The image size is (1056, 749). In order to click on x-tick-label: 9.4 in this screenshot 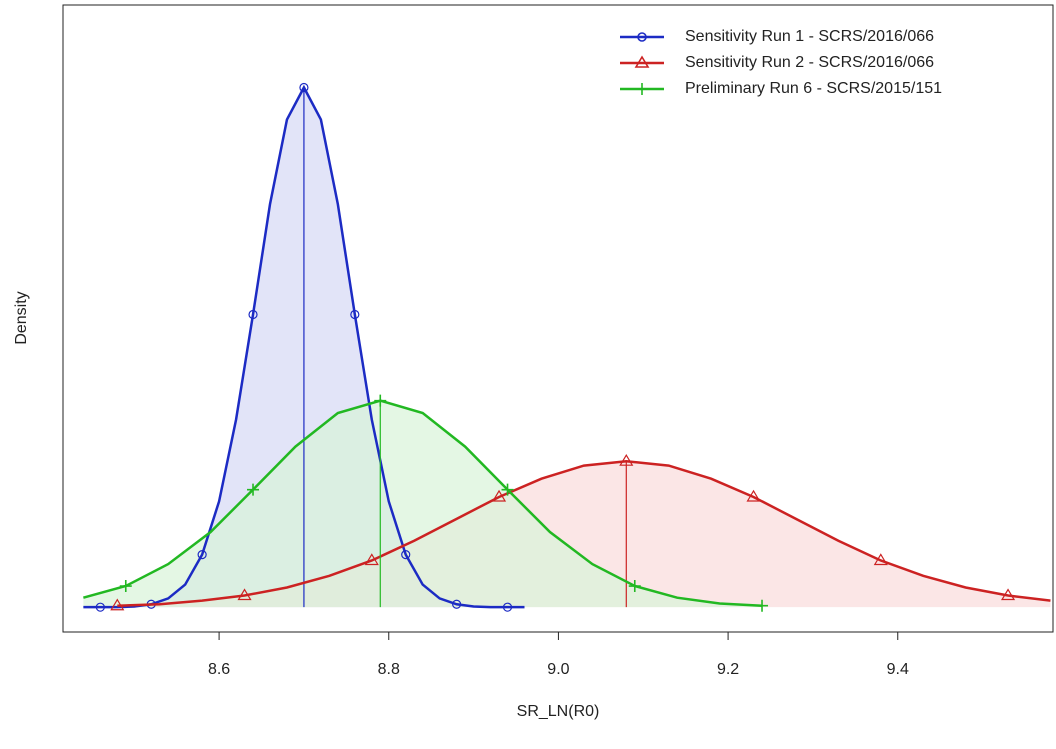, I will do `click(898, 669)`.